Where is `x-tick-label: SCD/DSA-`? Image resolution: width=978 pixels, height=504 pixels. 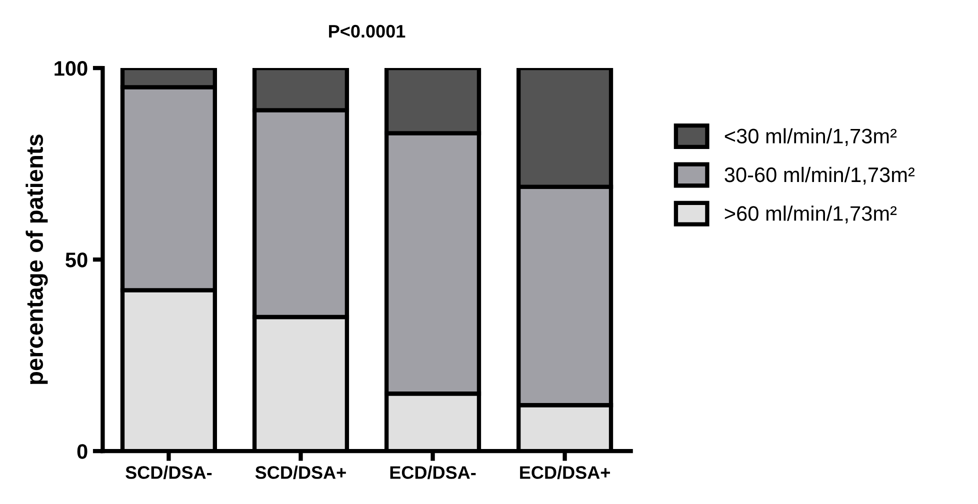 x-tick-label: SCD/DSA- is located at coordinates (169, 473).